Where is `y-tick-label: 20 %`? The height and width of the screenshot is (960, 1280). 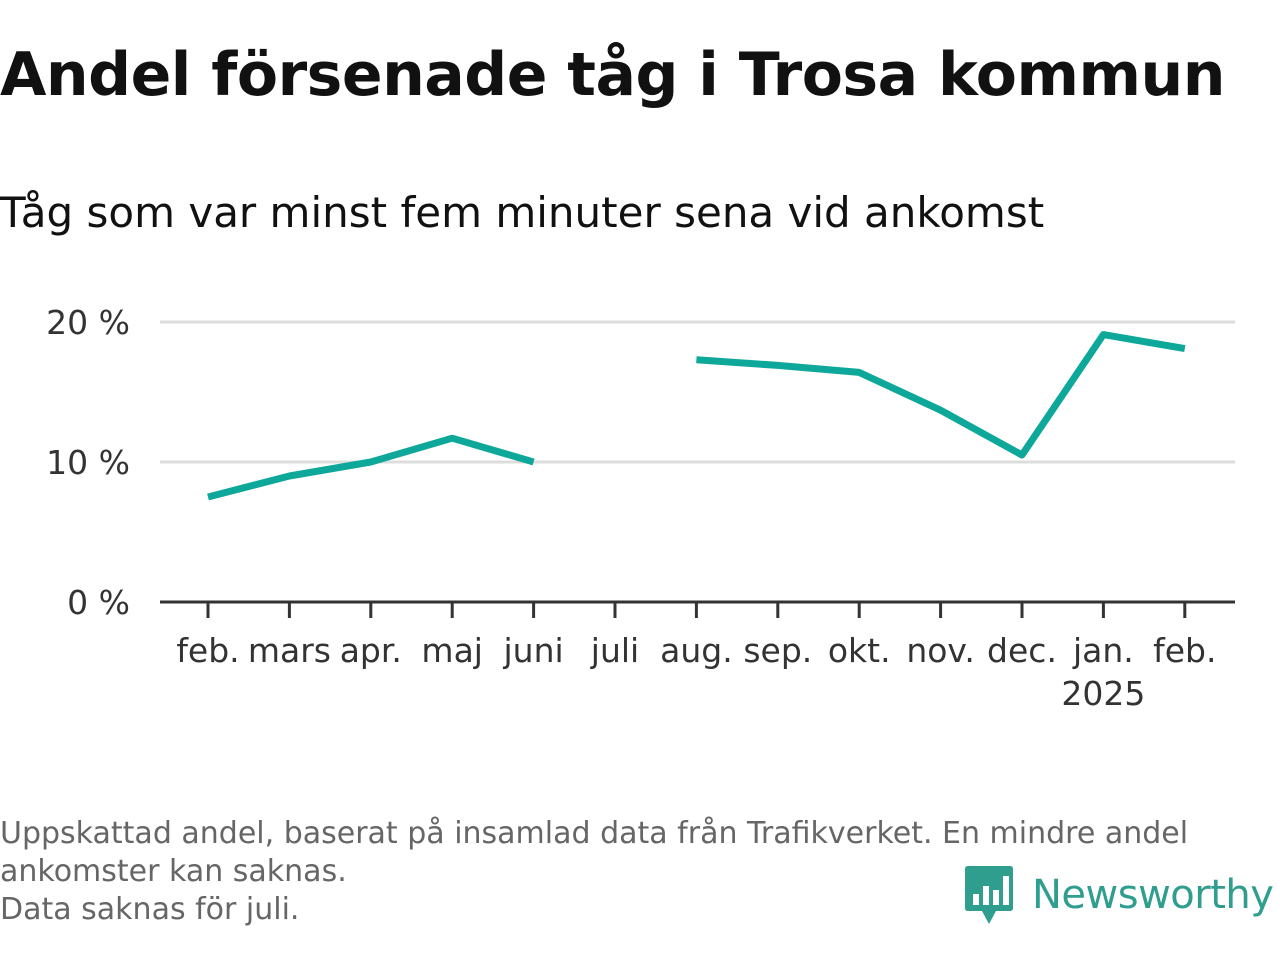 y-tick-label: 20 % is located at coordinates (88, 322).